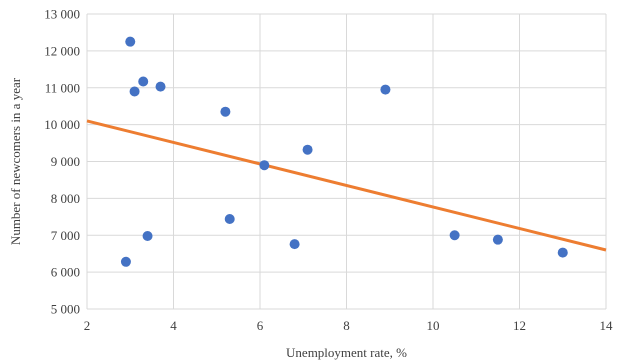  I want to click on x-tick-label: 4, so click(173, 325).